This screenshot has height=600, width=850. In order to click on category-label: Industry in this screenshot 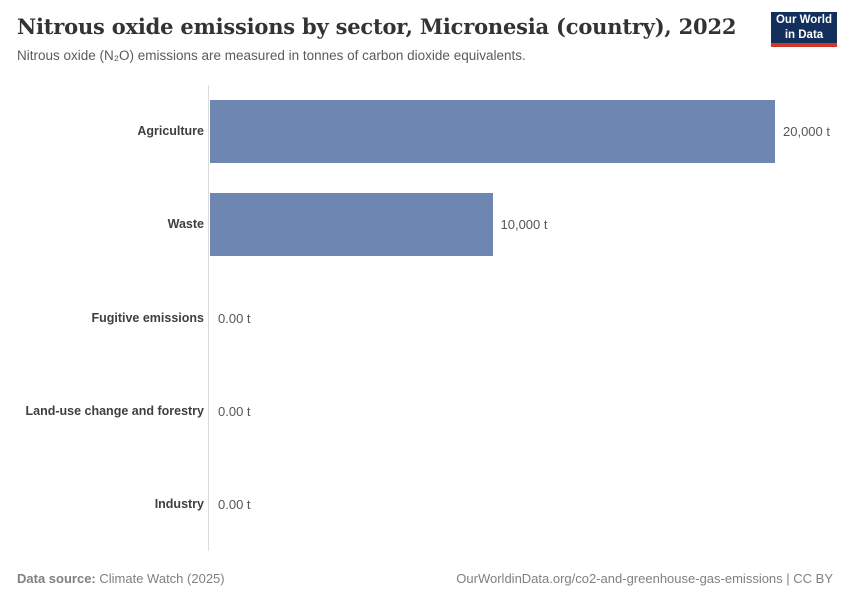, I will do `click(179, 503)`.